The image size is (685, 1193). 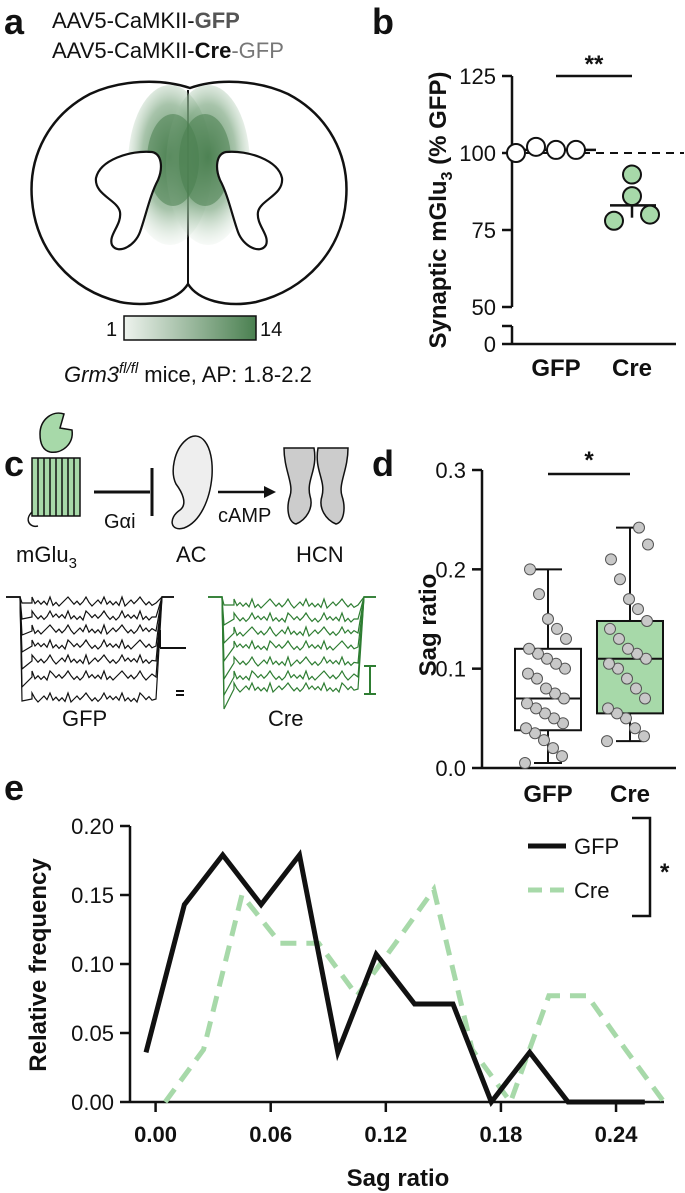 I want to click on ticklabel-b-100: 100, so click(x=477, y=153).